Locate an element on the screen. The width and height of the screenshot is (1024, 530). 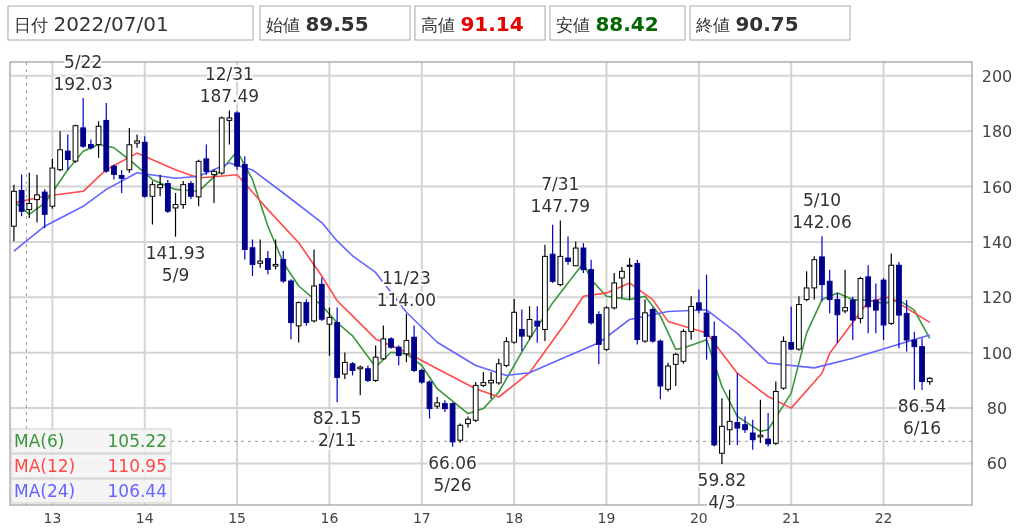
annotation: 110.95 is located at coordinates (137, 466).